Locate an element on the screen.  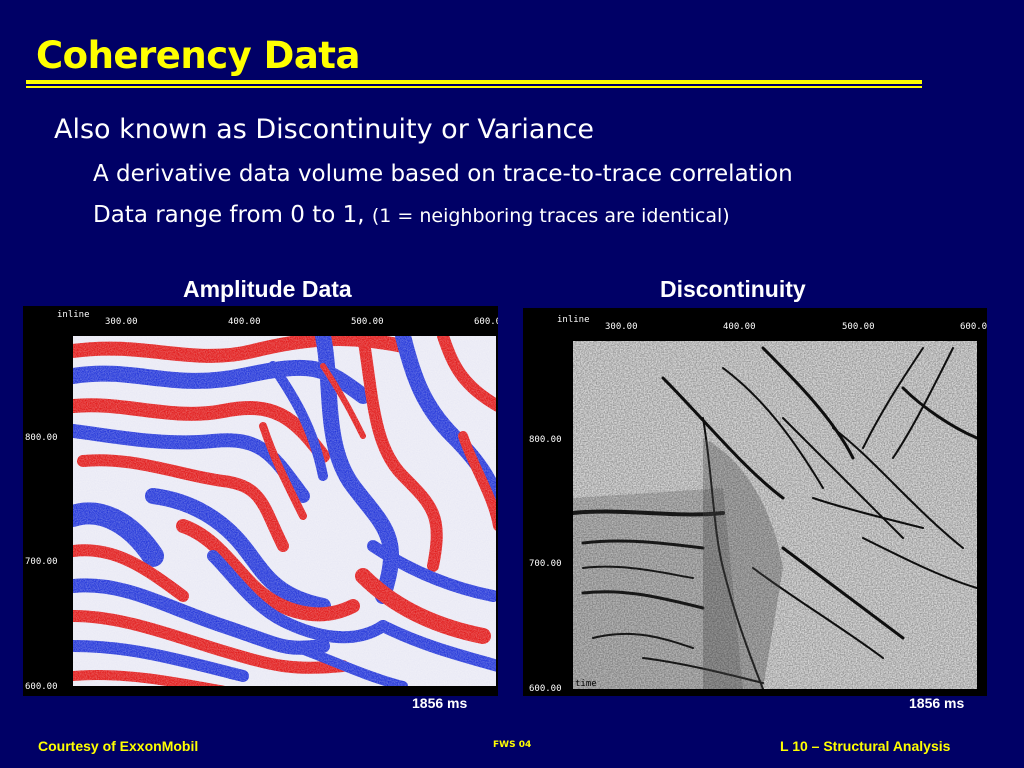
discontinuity-caption: Discontinuity is located at coordinates (733, 289).